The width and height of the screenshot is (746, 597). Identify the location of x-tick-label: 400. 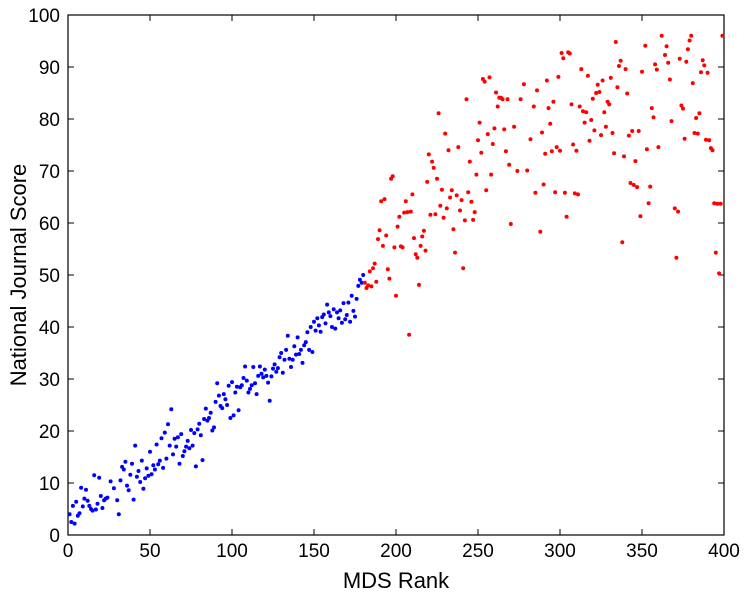
(724, 551).